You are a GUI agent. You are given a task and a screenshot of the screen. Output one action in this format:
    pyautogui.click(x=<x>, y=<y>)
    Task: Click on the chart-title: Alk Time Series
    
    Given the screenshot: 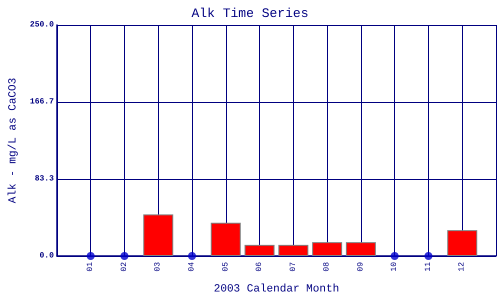 What is the action you would take?
    pyautogui.click(x=250, y=13)
    